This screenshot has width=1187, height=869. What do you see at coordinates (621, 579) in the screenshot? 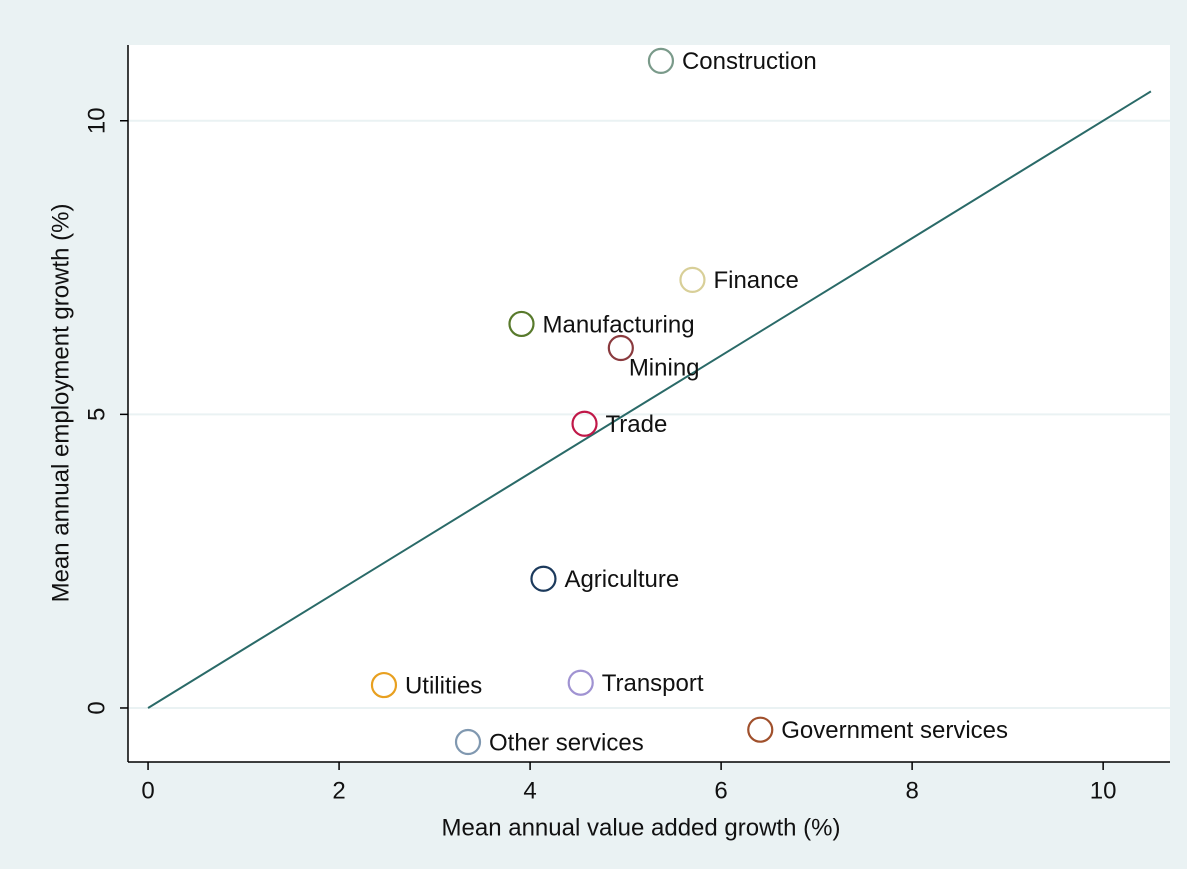
I see `point-label: Agriculture` at bounding box center [621, 579].